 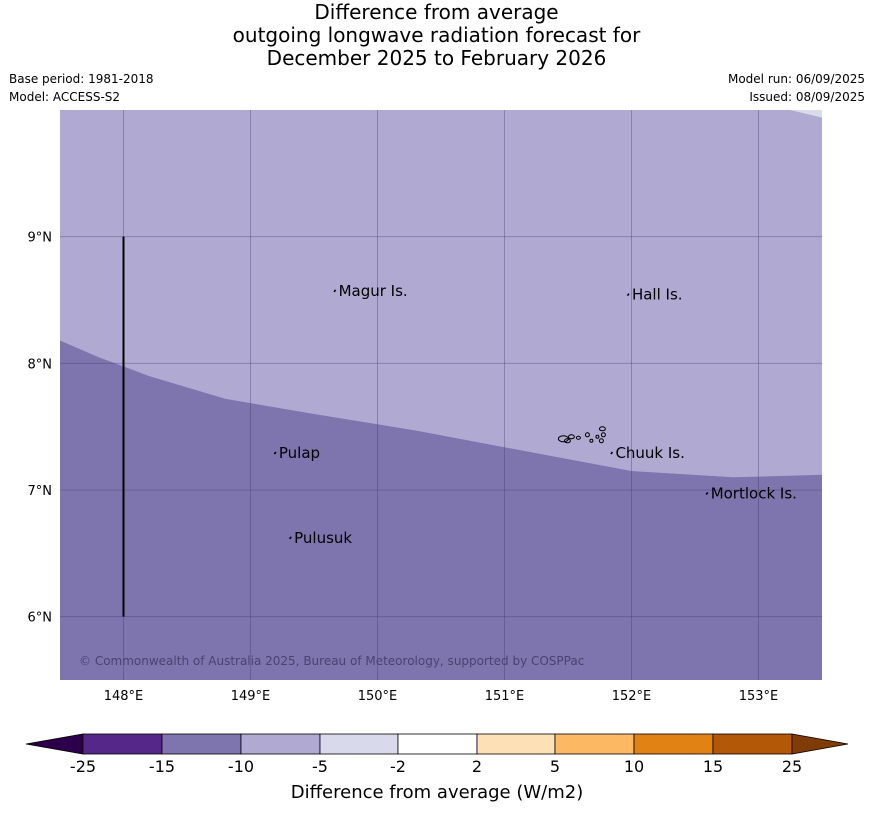 What do you see at coordinates (54, 744) in the screenshot?
I see `colorbar-extend-low` at bounding box center [54, 744].